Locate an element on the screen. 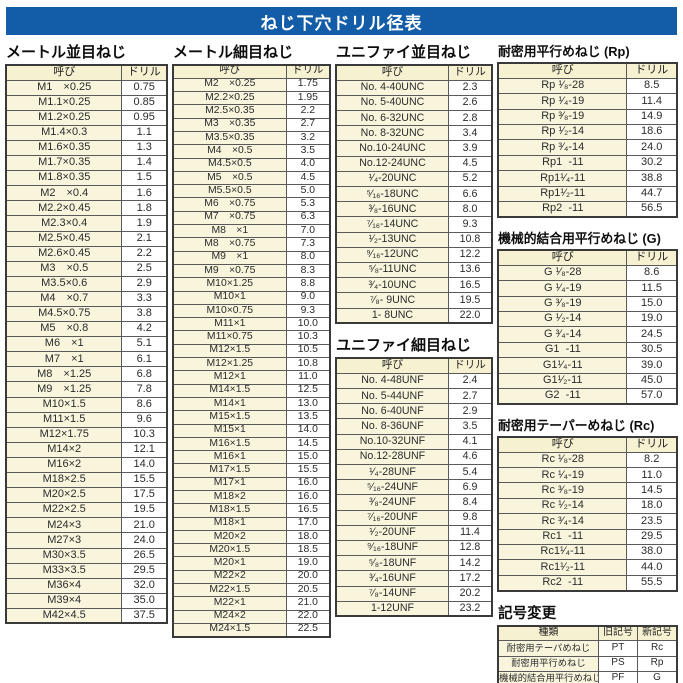 This screenshot has height=683, width=683. drill-value-cell: 1.95 is located at coordinates (308, 98).